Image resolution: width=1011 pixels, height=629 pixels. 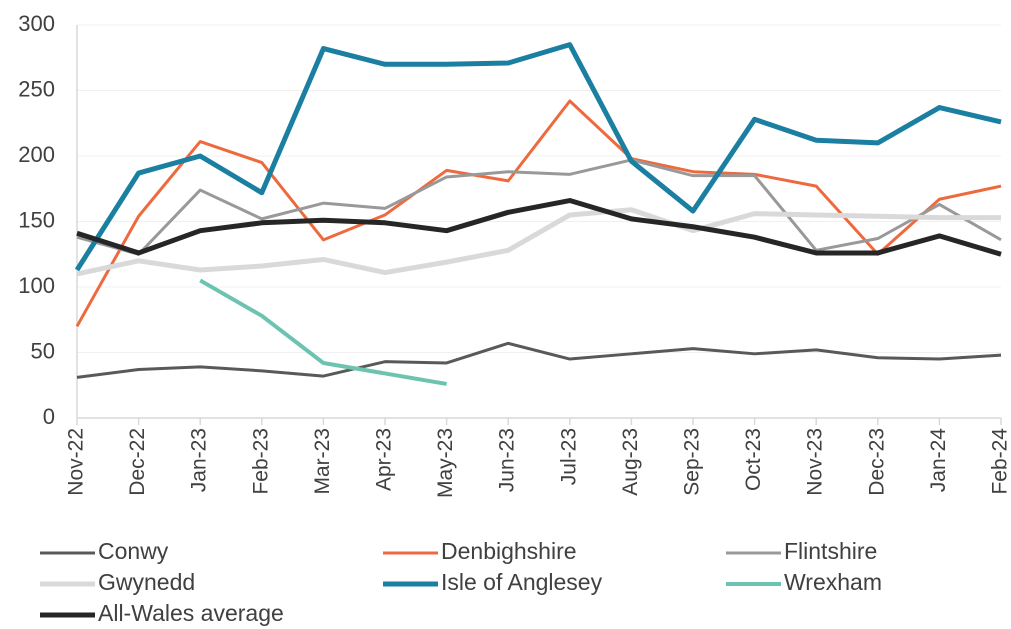 What do you see at coordinates (146, 582) in the screenshot?
I see `legend-label: Gwynedd` at bounding box center [146, 582].